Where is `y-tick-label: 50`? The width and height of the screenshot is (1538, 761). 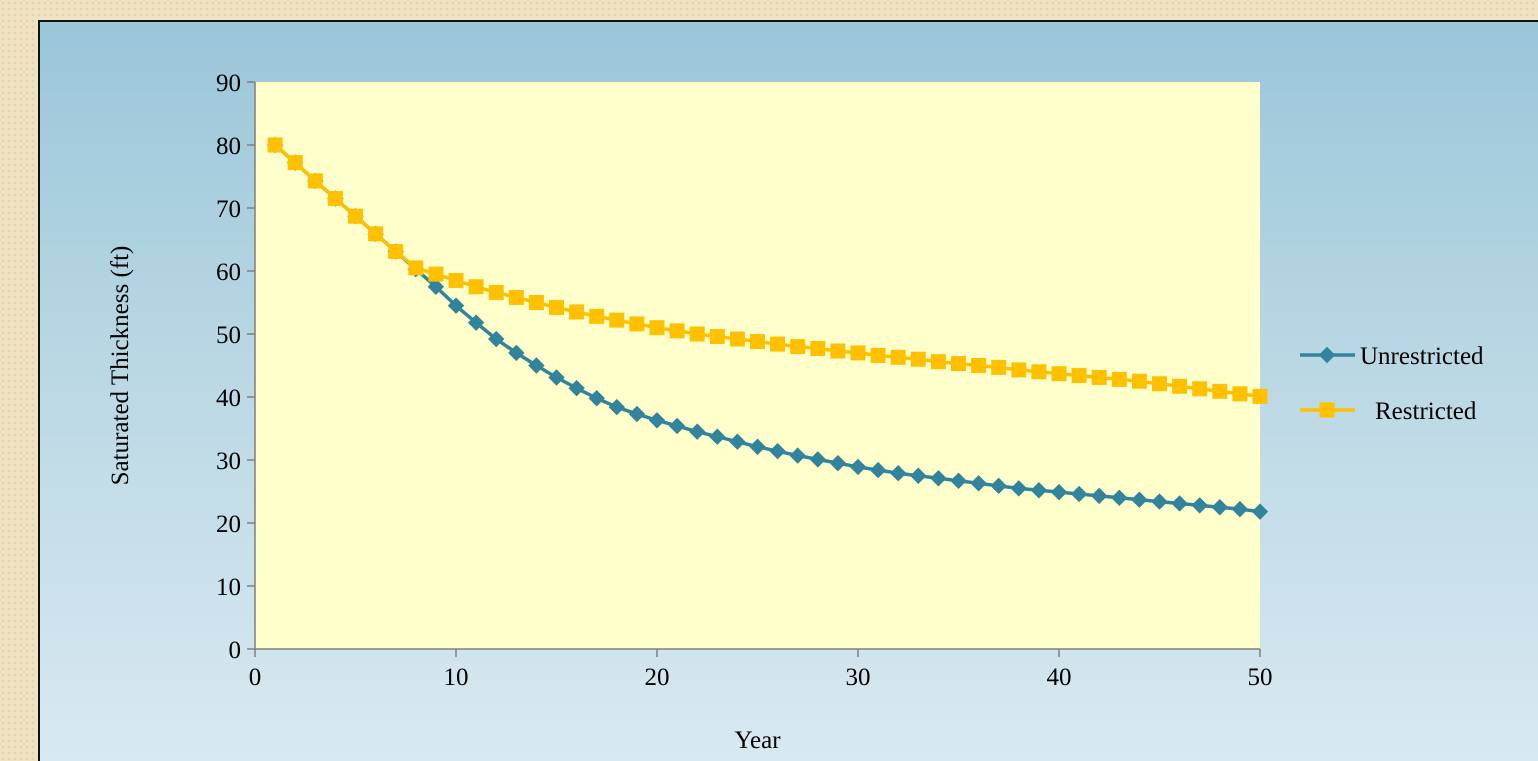
y-tick-label: 50 is located at coordinates (228, 335).